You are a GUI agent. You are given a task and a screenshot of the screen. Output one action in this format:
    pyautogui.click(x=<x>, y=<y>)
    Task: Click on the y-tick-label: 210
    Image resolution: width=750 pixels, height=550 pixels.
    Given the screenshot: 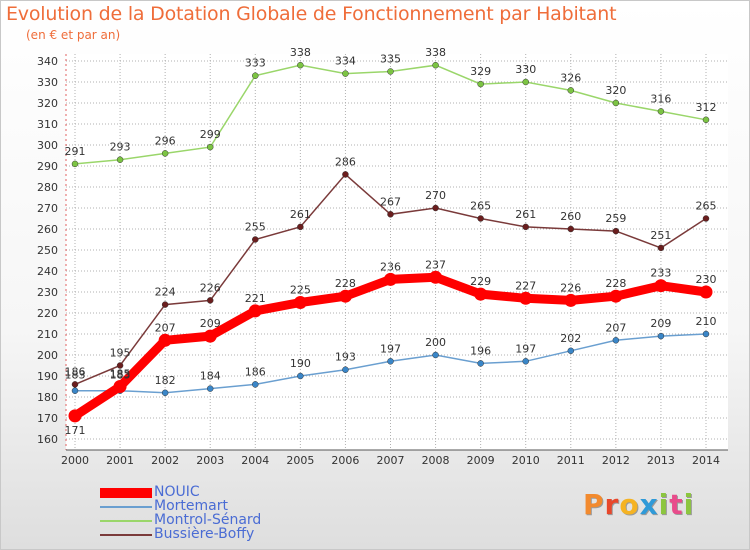 What is the action you would take?
    pyautogui.click(x=47, y=334)
    